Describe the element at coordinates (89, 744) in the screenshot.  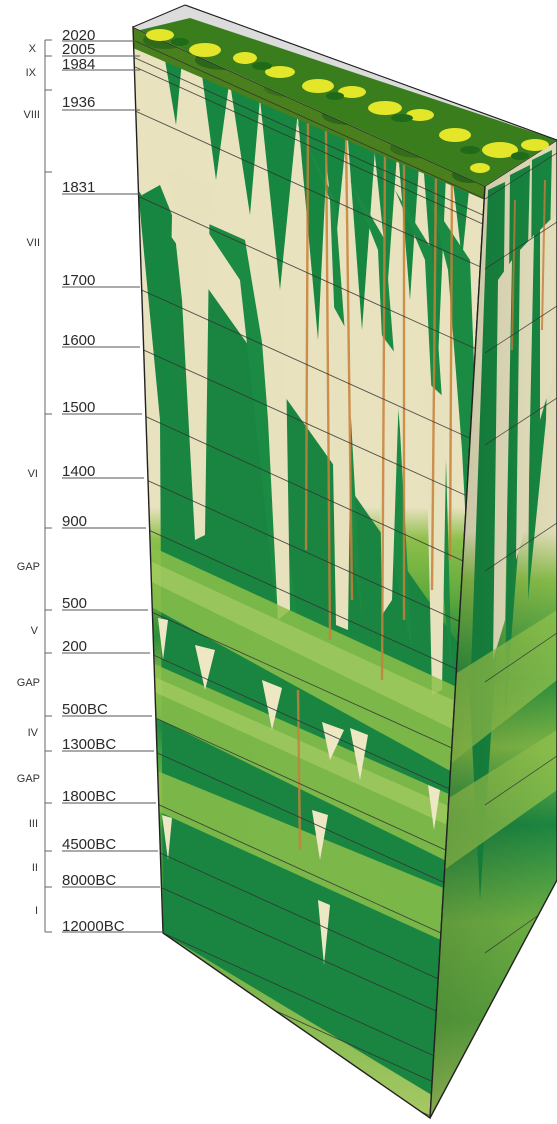
I see `year-label: 1300BC` at that location.